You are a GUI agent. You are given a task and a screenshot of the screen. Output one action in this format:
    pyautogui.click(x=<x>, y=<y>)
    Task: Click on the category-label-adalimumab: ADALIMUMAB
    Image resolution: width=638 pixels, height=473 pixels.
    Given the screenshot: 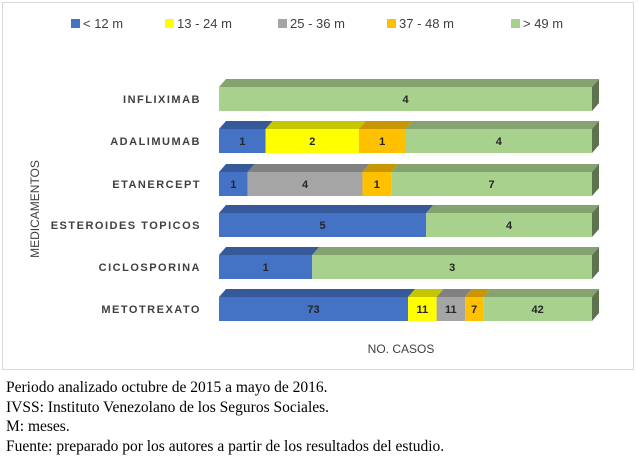 What is the action you would take?
    pyautogui.click(x=155, y=142)
    